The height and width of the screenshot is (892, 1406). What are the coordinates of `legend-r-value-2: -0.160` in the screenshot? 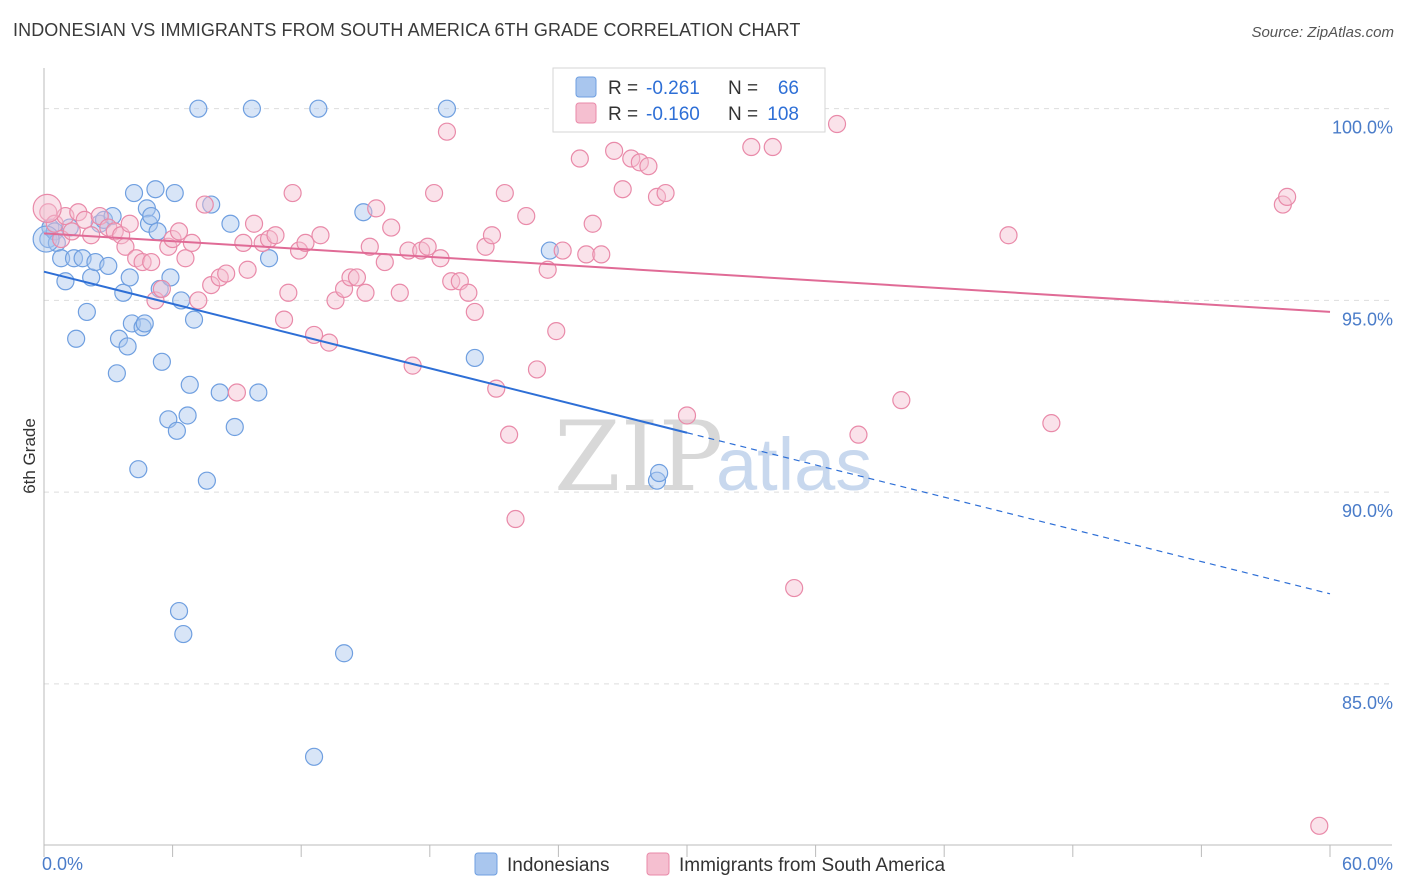 It's located at (673, 114).